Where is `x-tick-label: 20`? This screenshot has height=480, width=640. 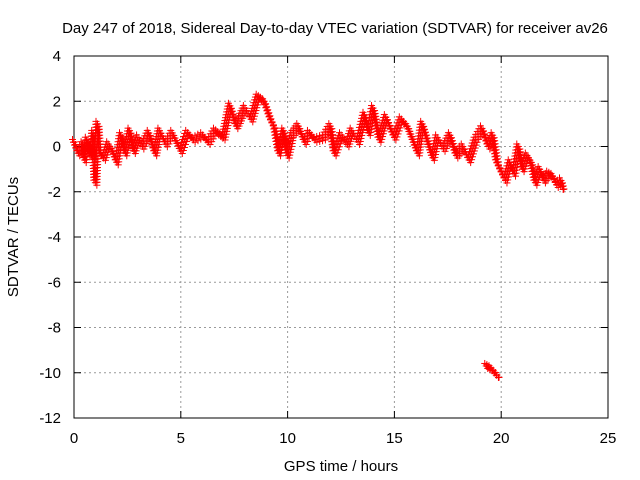 x-tick-label: 20 is located at coordinates (501, 438).